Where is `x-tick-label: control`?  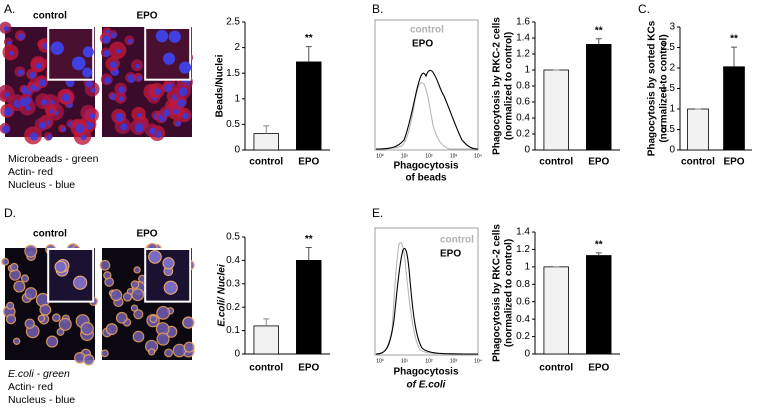 x-tick-label: control is located at coordinates (698, 162).